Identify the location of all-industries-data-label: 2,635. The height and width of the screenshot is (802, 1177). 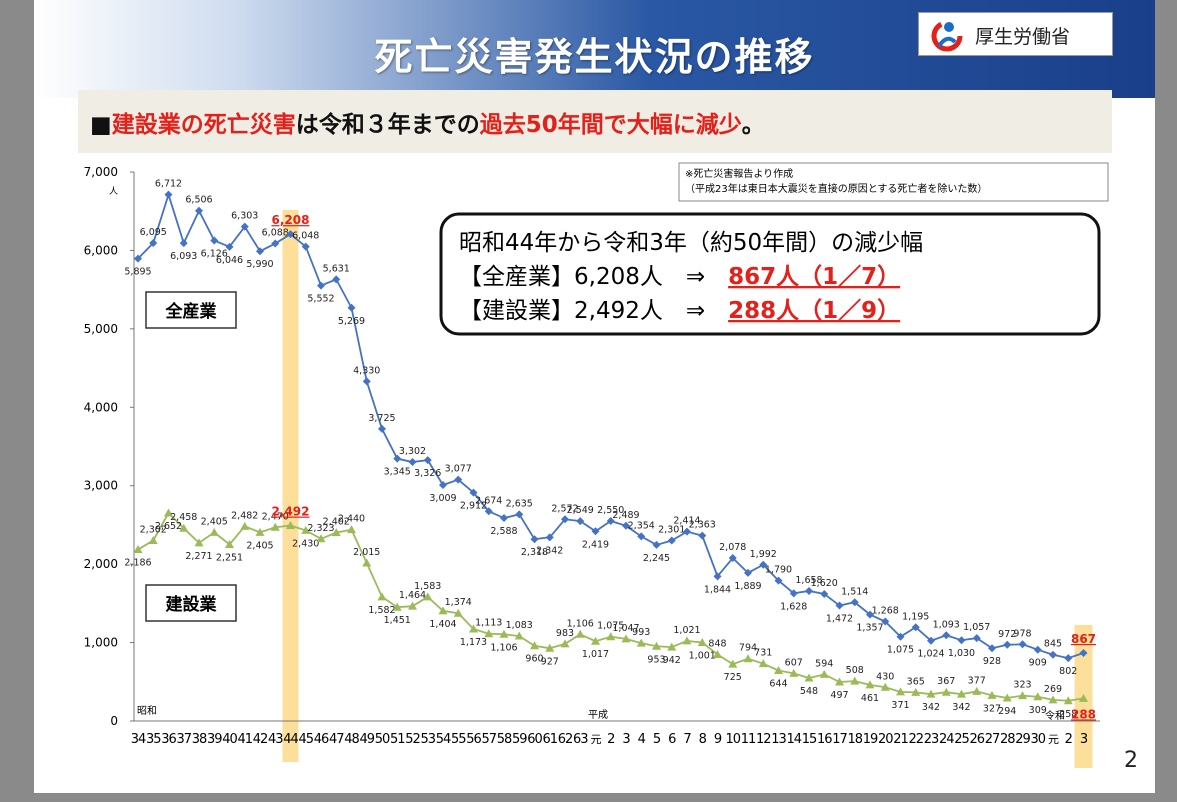
(519, 503).